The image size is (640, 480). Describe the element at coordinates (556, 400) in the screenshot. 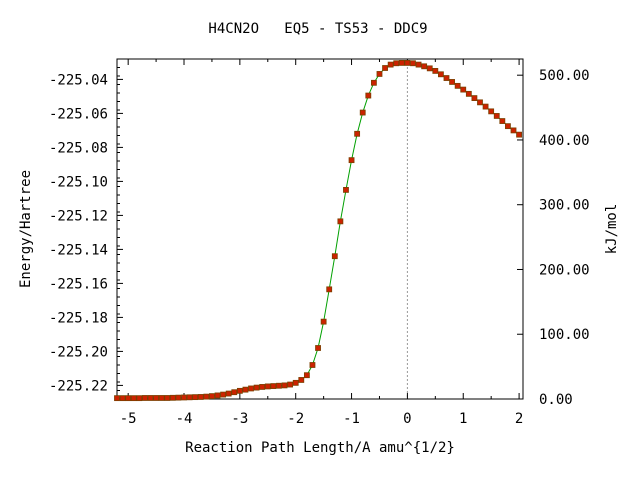

I see `y2-tick-label: 0.00` at that location.